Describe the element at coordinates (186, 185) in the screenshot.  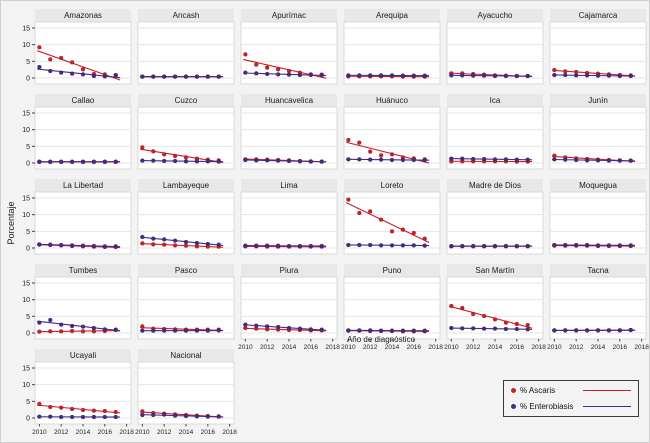
I see `facet-title: Lambayeque` at that location.